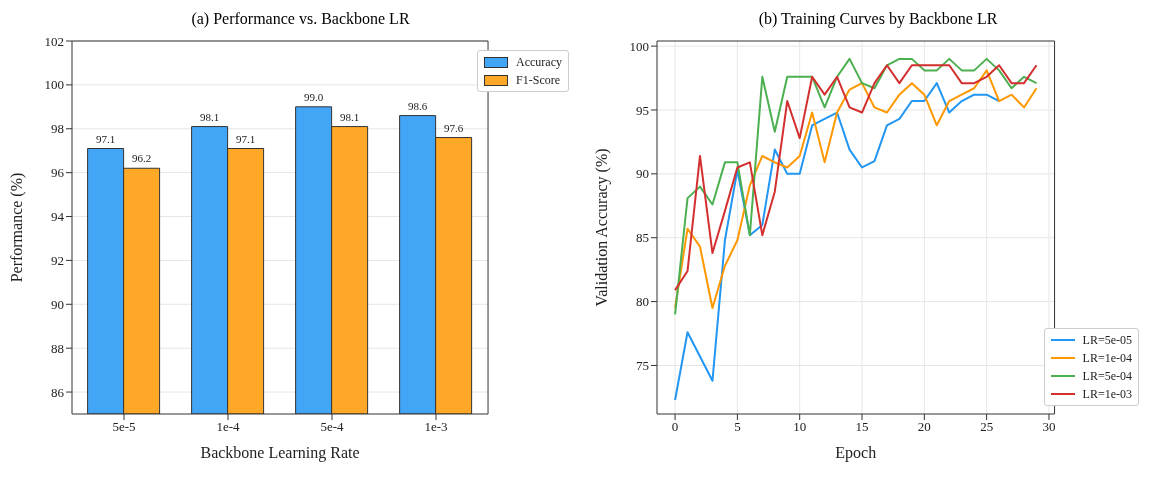  What do you see at coordinates (924, 427) in the screenshot?
I see `x-tick-label: 20` at bounding box center [924, 427].